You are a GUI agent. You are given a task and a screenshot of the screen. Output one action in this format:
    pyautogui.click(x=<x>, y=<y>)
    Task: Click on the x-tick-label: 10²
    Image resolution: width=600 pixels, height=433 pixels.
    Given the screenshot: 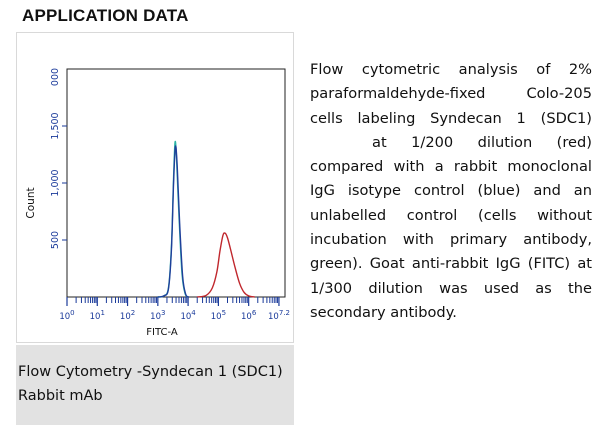 What is the action you would take?
    pyautogui.click(x=127, y=315)
    